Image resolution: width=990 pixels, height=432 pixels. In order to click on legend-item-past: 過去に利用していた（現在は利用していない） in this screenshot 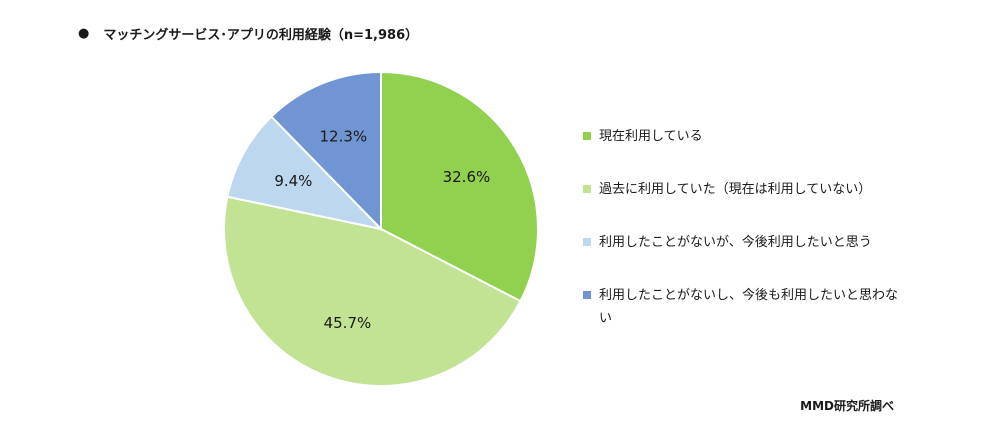, I will do `click(743, 189)`.